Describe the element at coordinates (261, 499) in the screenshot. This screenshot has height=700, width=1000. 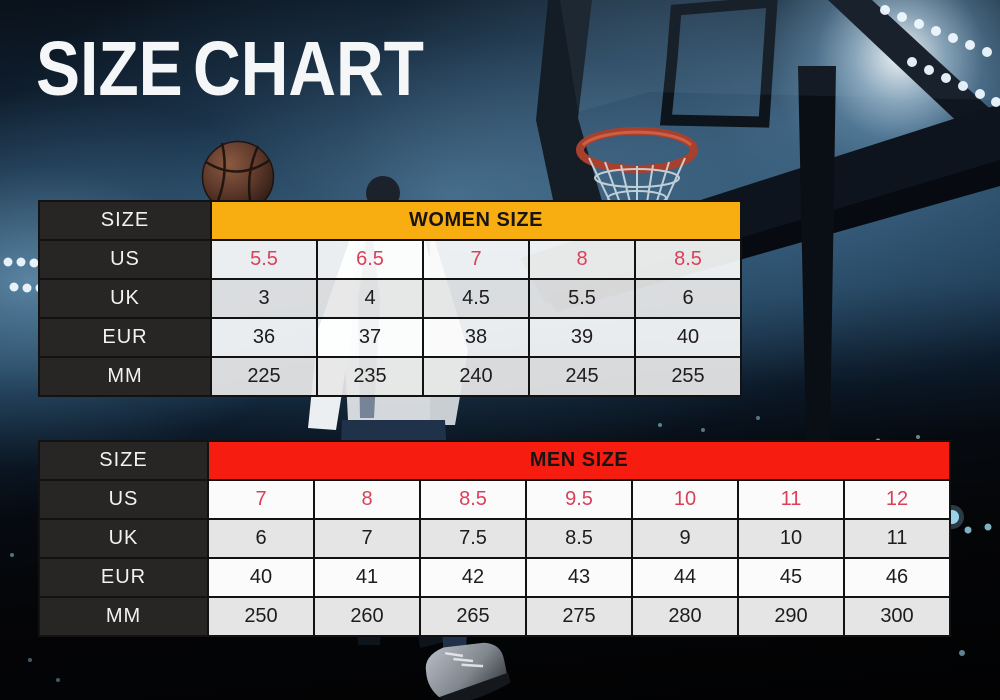
I see `men-us-value-0: 7` at that location.